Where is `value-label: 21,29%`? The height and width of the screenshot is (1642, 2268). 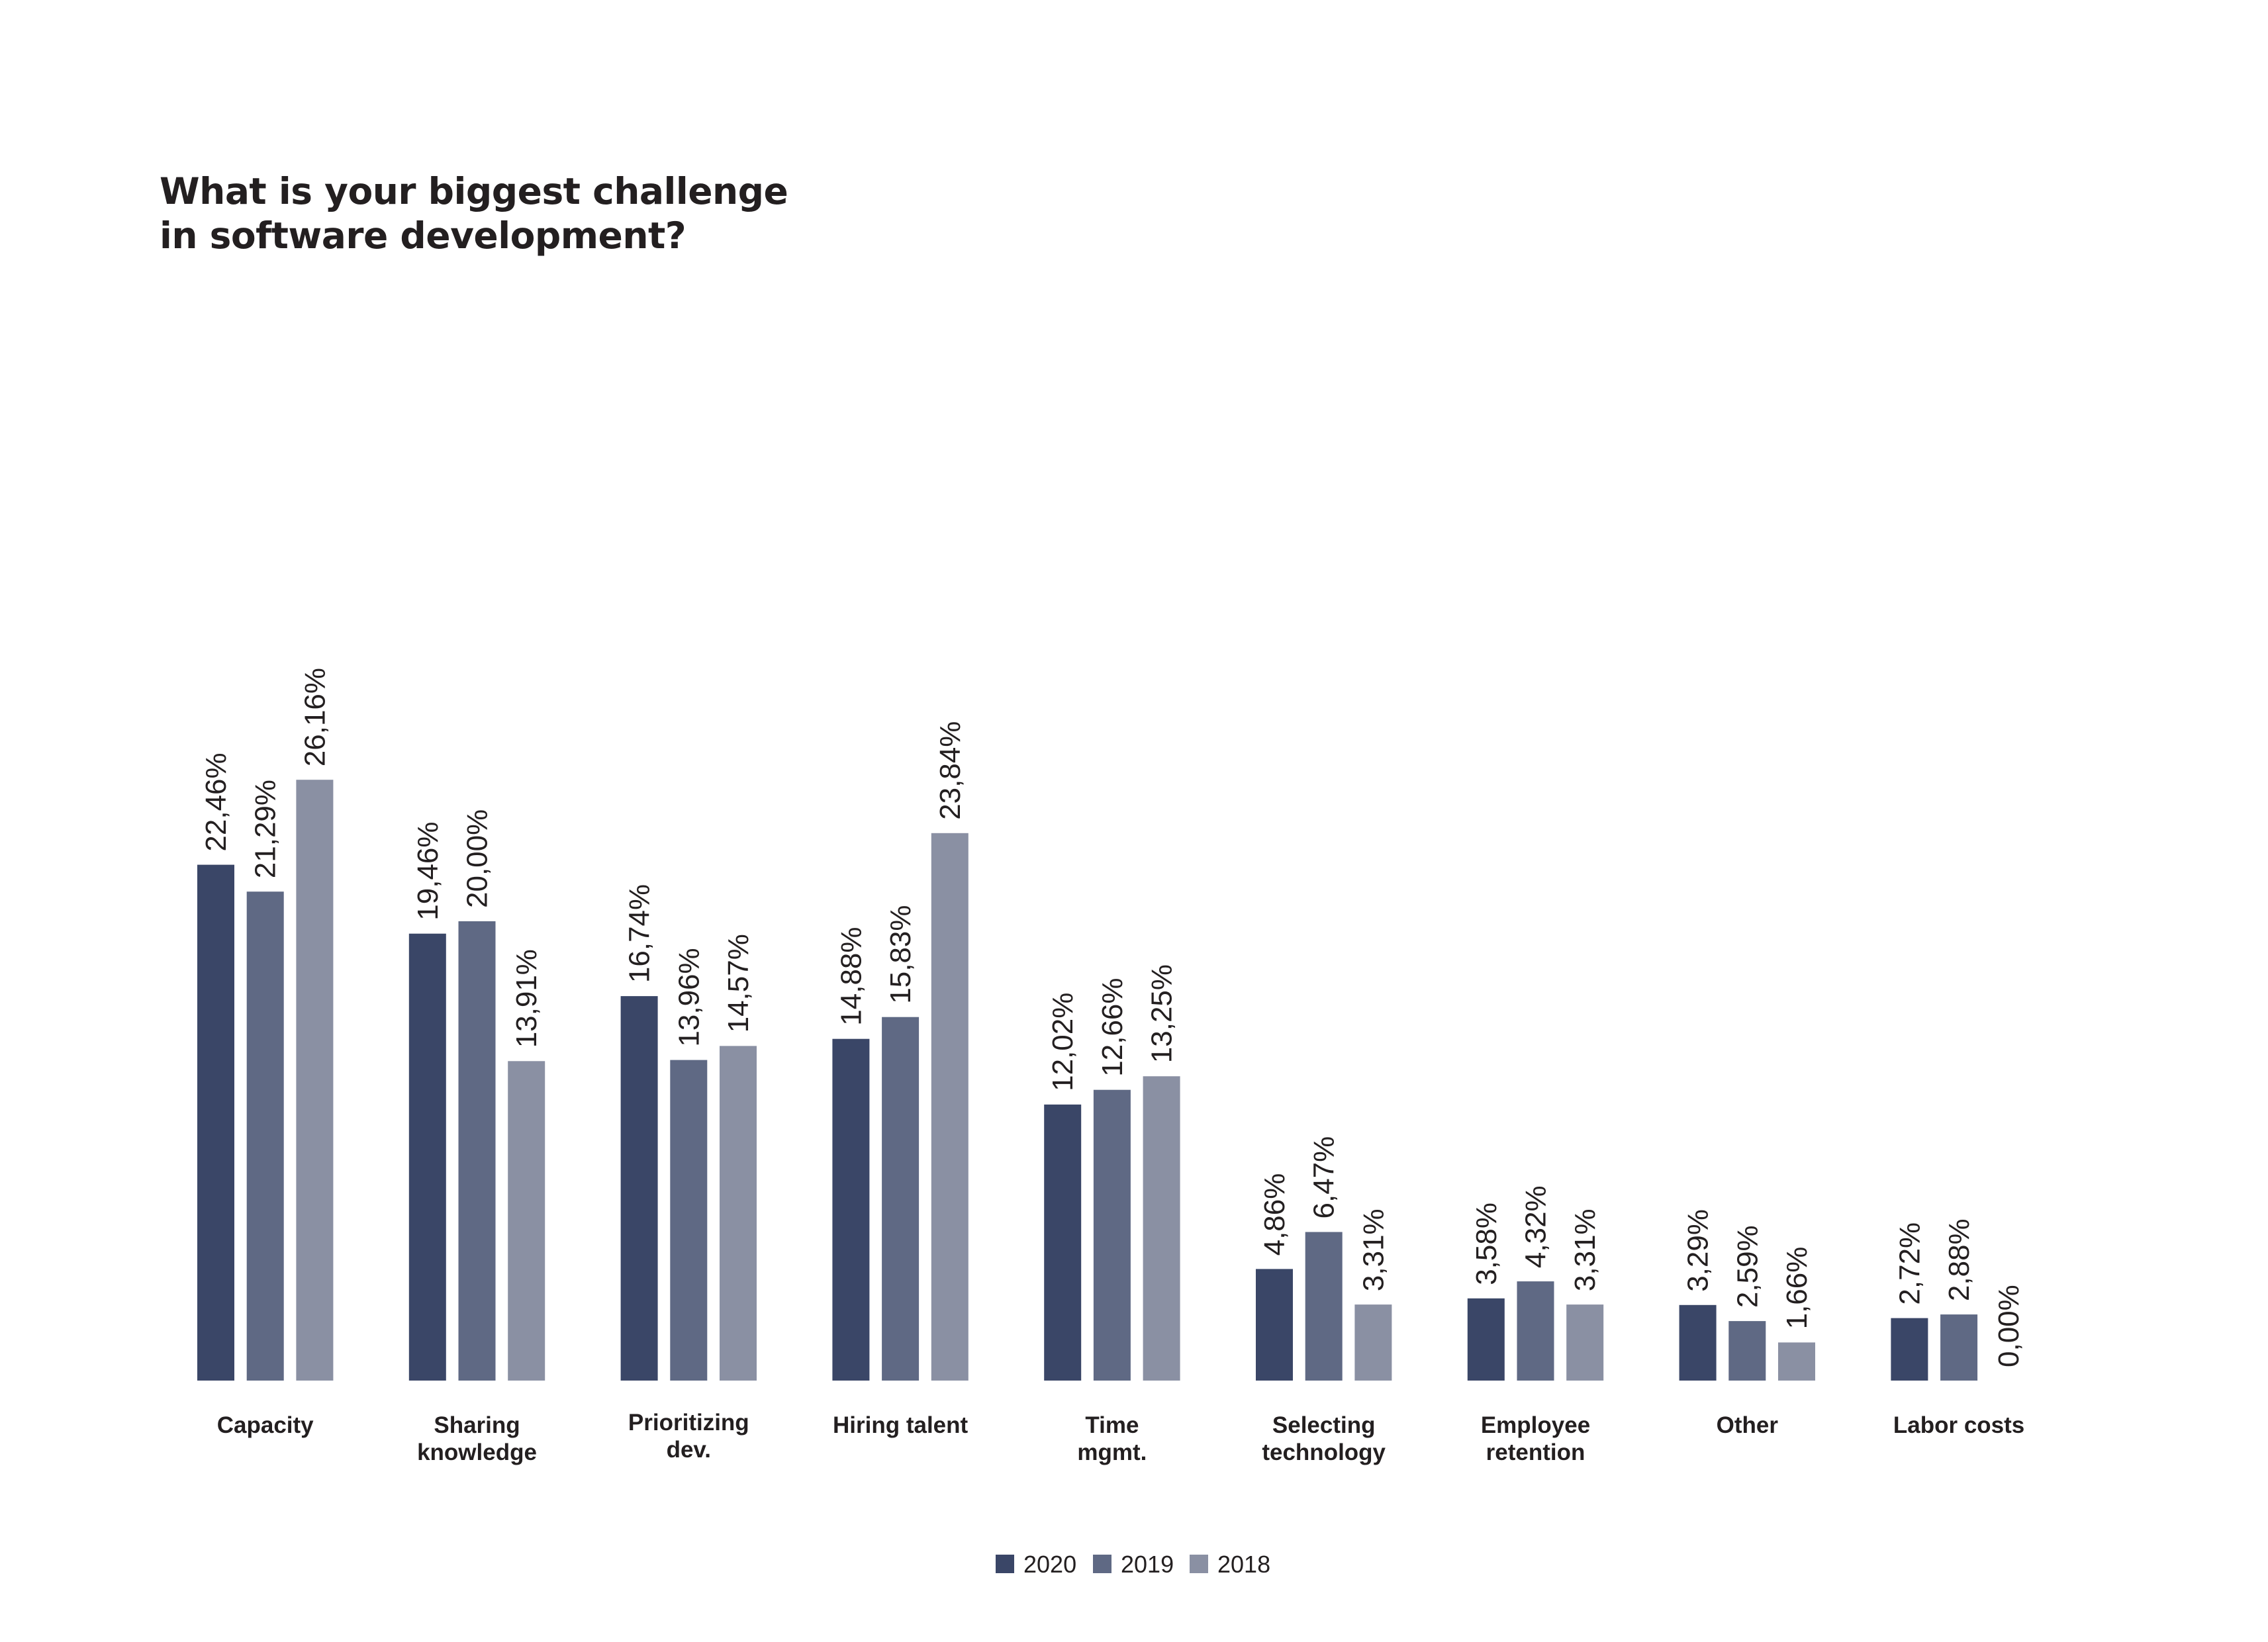
value-label: 21,29% is located at coordinates (266, 829).